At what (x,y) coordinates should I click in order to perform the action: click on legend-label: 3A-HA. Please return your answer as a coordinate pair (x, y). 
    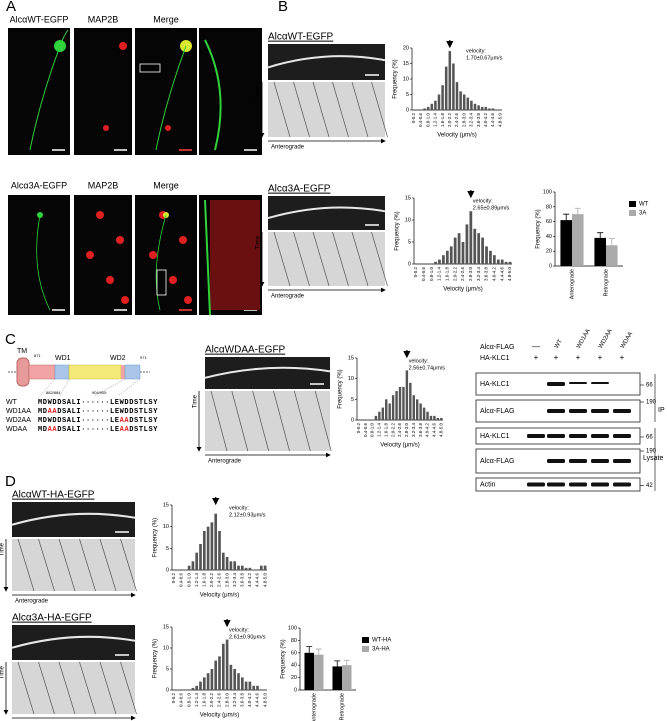
    Looking at the image, I should click on (381, 650).